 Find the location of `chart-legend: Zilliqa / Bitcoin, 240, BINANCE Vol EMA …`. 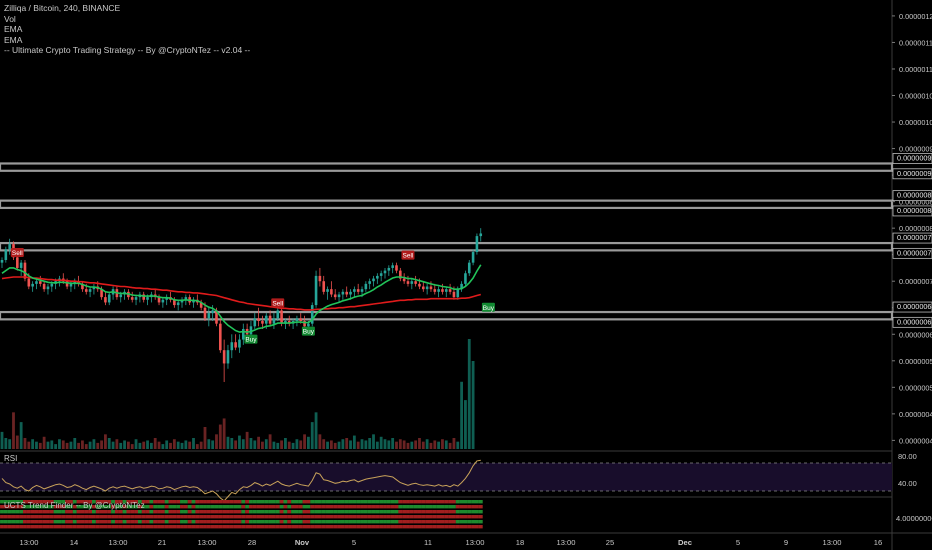

chart-legend: Zilliqa / Bitcoin, 240, BINANCE Vol EMA … is located at coordinates (127, 29).